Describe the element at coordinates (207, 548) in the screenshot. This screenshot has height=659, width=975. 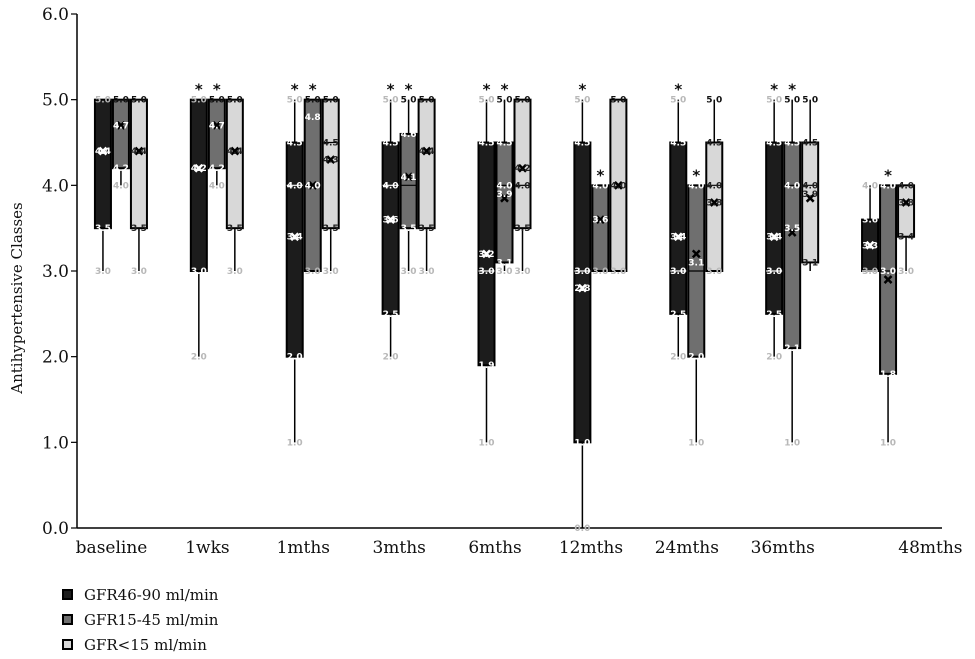
I see `x-tick-label: 1wks` at that location.